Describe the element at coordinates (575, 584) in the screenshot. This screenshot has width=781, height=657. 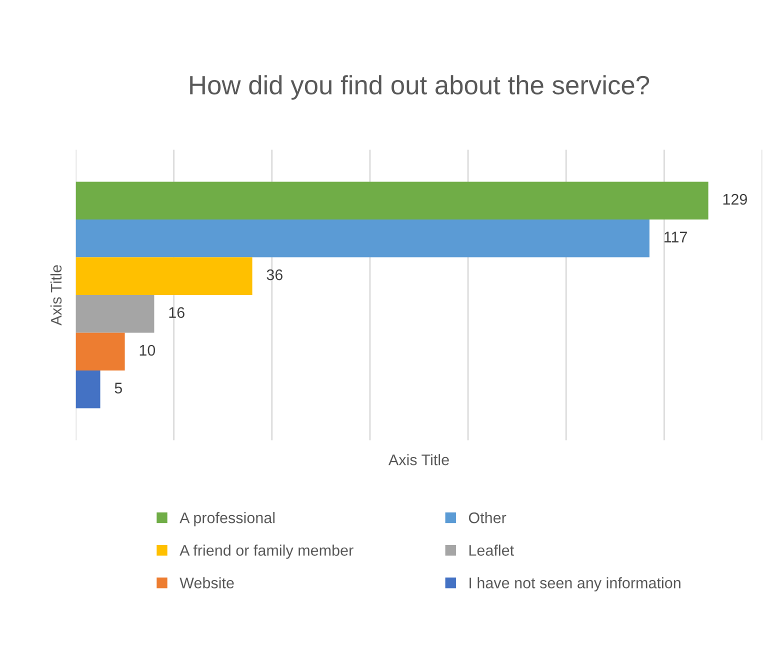
I see `legend-label: I have not seen any information` at that location.